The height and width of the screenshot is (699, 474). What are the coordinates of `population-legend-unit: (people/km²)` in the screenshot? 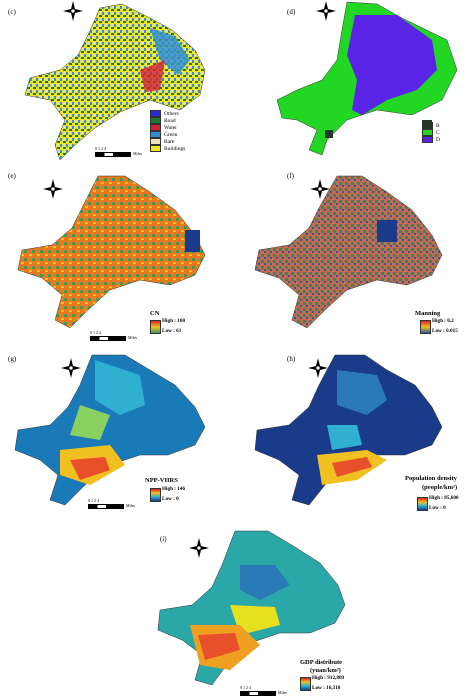 It's located at (440, 487).